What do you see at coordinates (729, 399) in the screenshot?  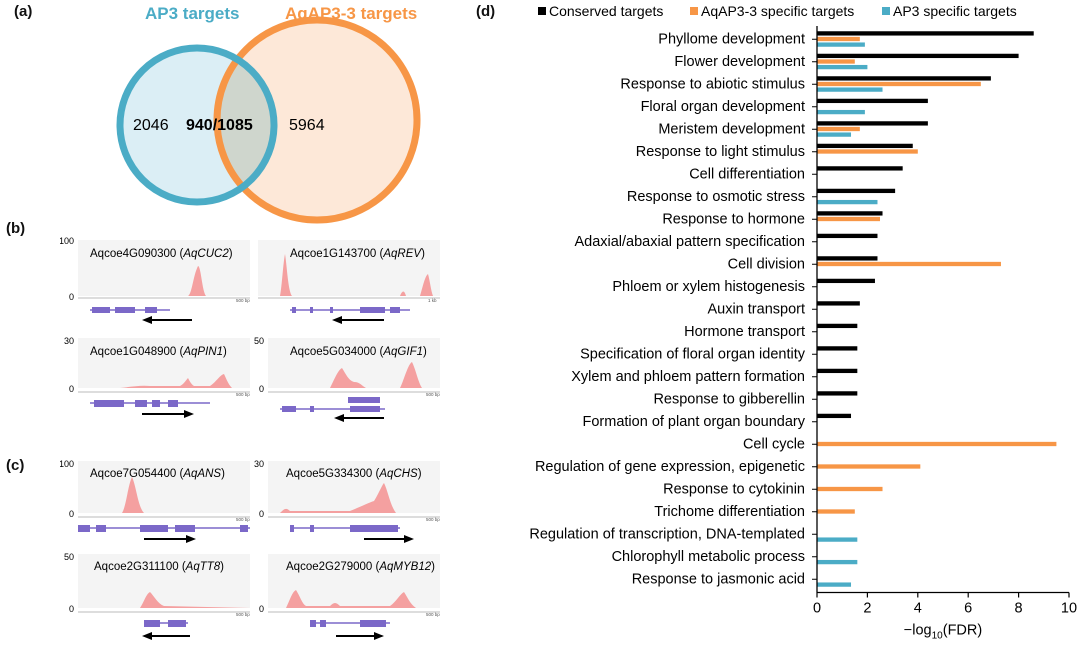 I see `category-label: Response to gibberellin` at bounding box center [729, 399].